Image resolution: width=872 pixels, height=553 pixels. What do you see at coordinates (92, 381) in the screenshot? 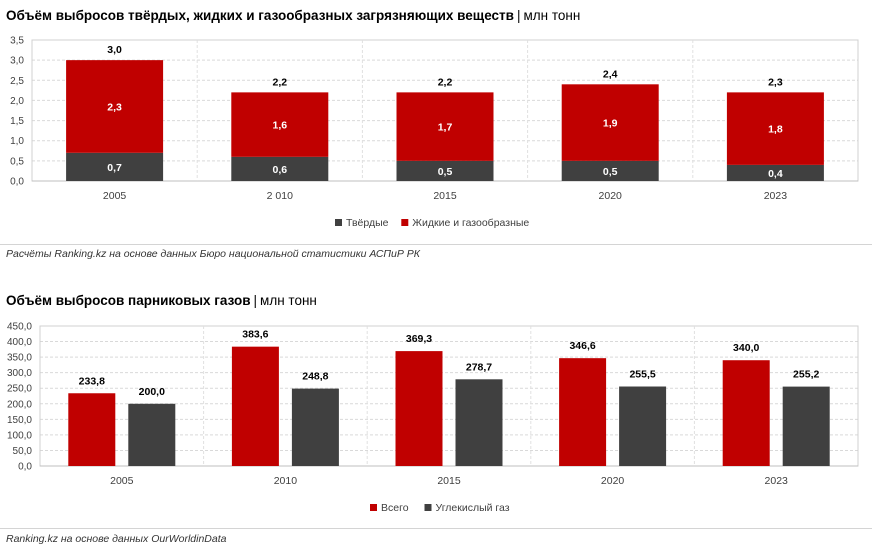
I see `chart2-data-label: 233,8` at bounding box center [92, 381].